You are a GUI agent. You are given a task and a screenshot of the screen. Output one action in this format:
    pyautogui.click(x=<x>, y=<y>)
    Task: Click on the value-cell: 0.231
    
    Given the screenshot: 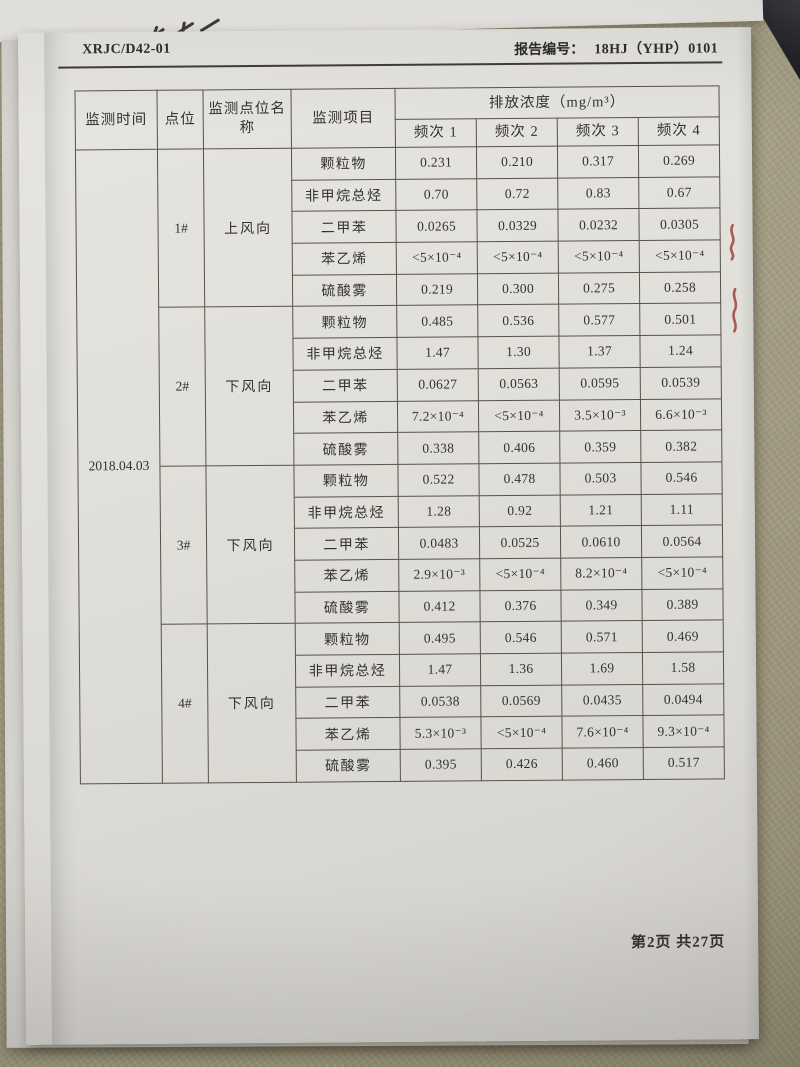 What is the action you would take?
    pyautogui.click(x=436, y=163)
    